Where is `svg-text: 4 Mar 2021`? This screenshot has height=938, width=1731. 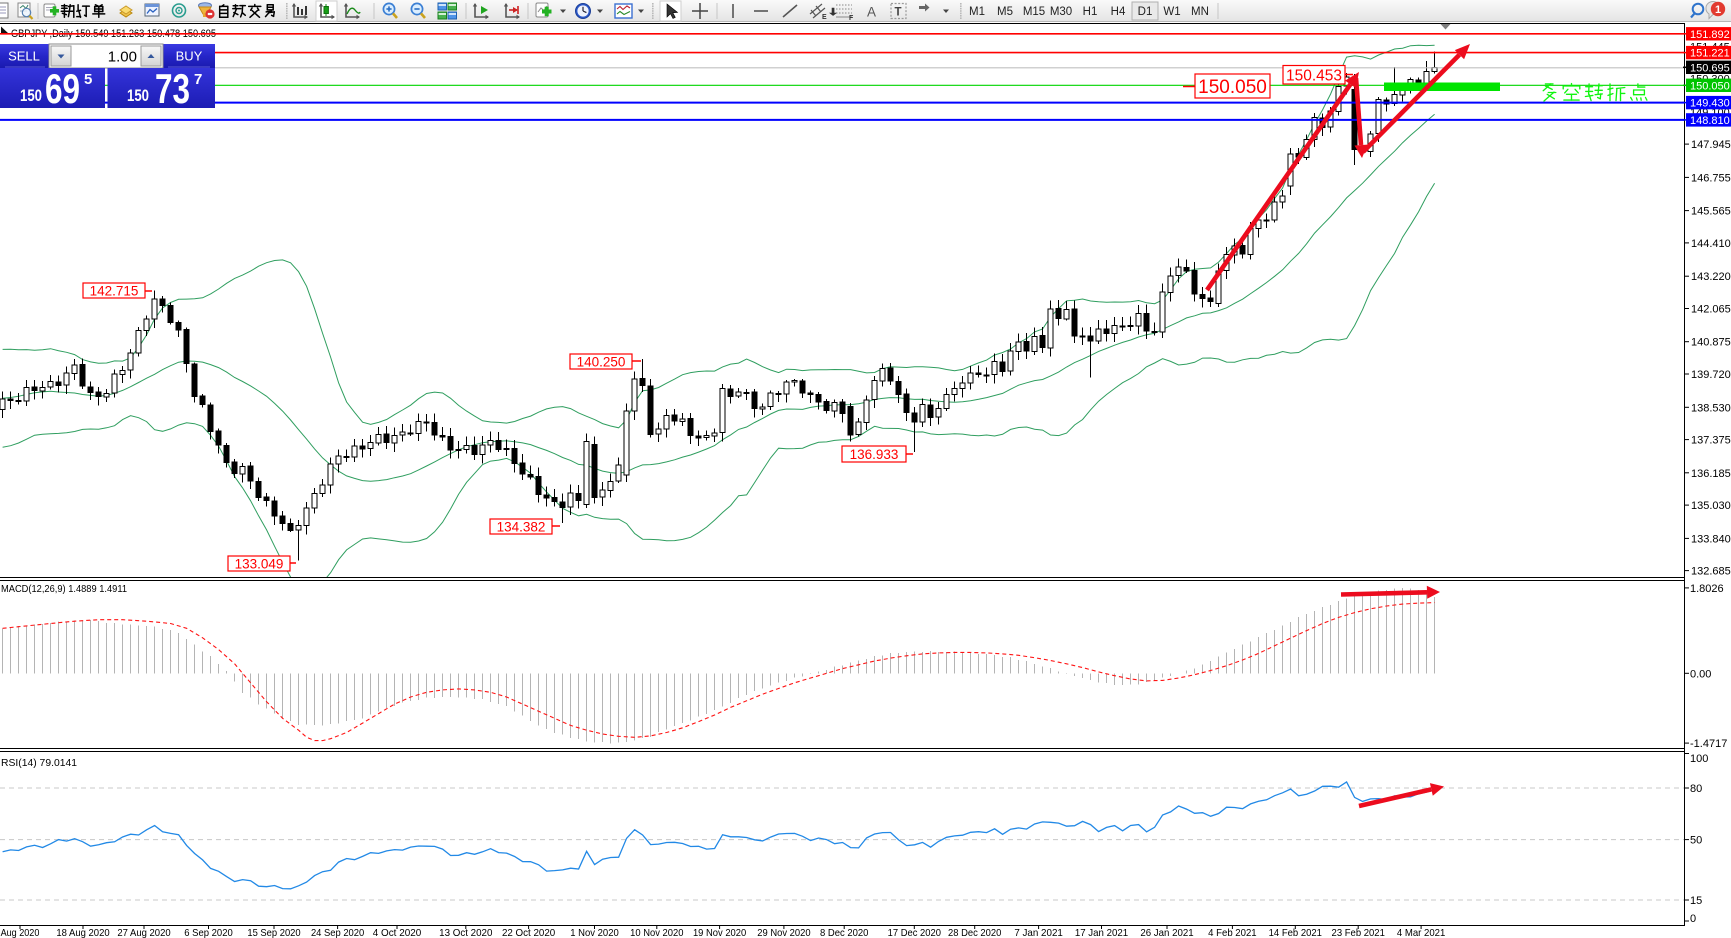 svg-text: 4 Mar 2021 is located at coordinates (1421, 932).